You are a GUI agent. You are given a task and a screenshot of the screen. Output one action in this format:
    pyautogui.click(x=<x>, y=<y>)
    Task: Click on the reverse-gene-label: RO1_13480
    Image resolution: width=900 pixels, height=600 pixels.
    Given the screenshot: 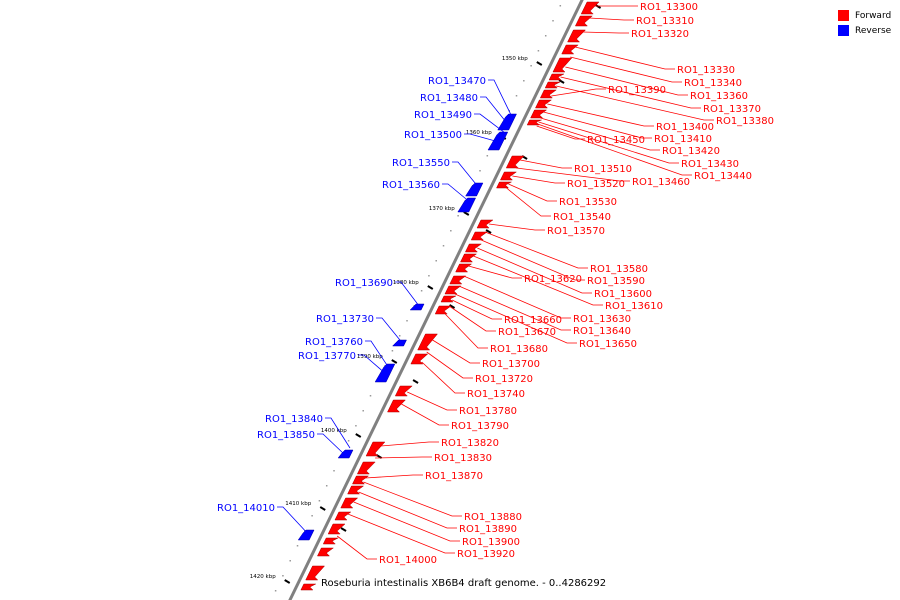 What is the action you would take?
    pyautogui.click(x=449, y=98)
    